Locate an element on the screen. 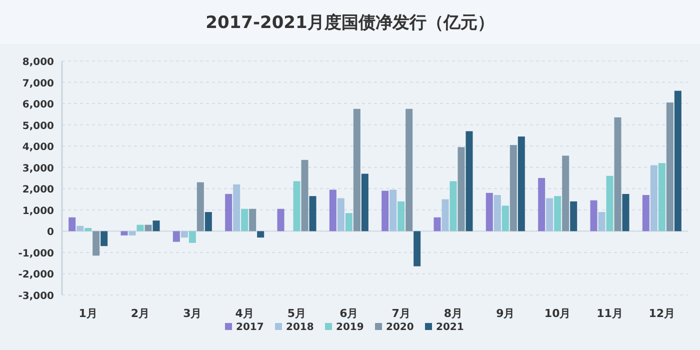 This screenshot has width=700, height=350. legend-label: 2018 is located at coordinates (300, 327).